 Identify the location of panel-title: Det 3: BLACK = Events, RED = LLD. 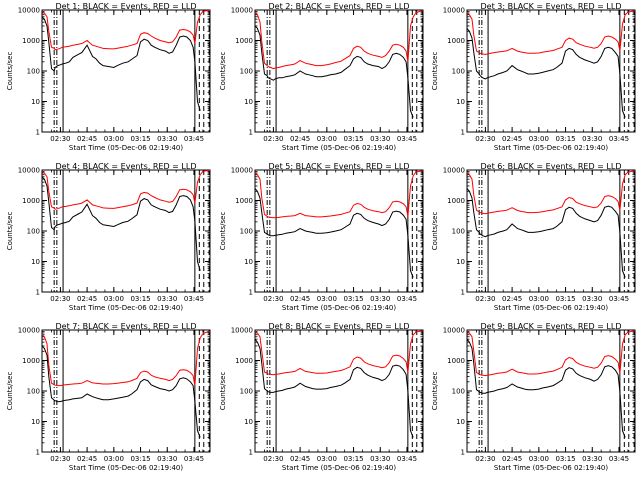
(551, 6).